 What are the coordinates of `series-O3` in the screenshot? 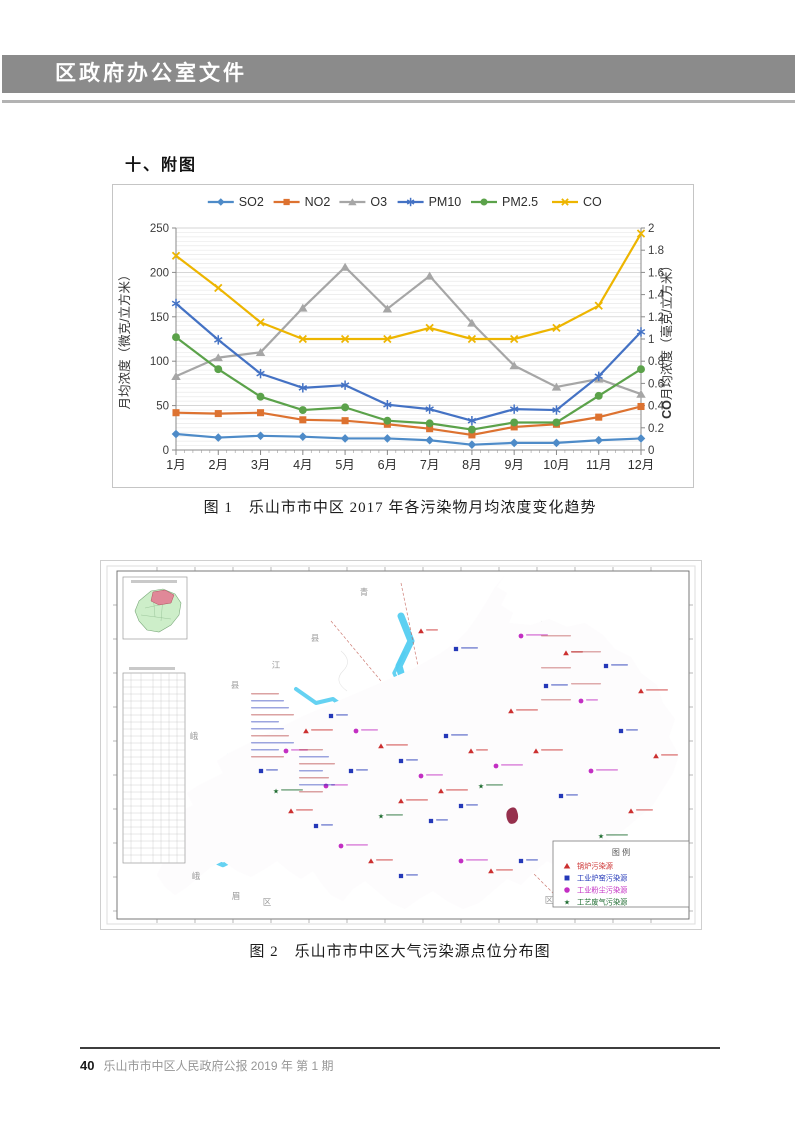 It's located at (408, 330).